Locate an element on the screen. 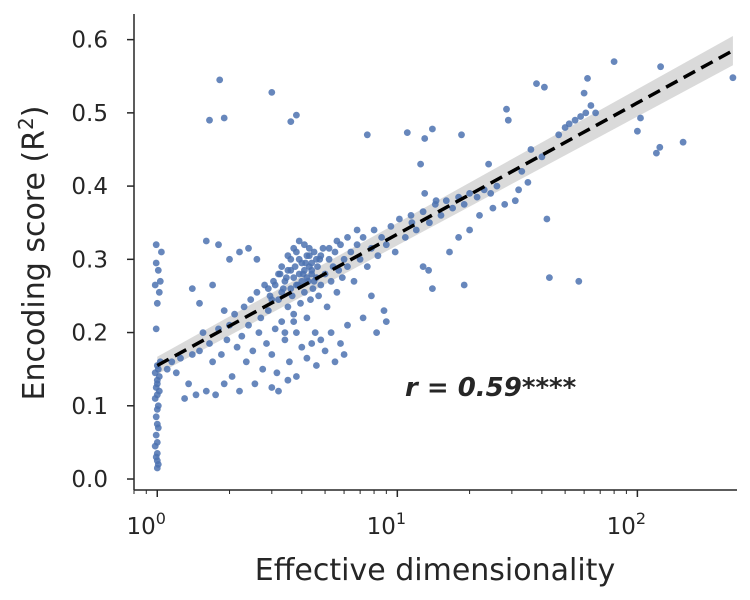 Image resolution: width=750 pixels, height=600 pixels. y-tick-label: 0.3 is located at coordinates (89, 260).